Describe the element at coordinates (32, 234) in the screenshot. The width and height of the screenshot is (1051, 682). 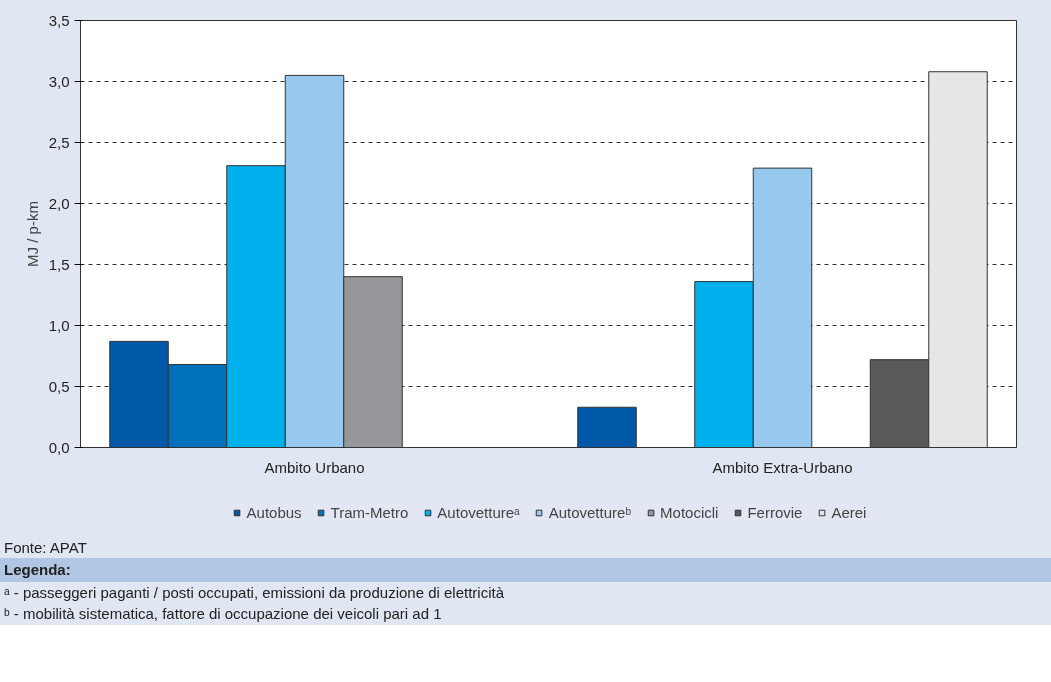
I see `y-axis-title: MJ / p-km` at that location.